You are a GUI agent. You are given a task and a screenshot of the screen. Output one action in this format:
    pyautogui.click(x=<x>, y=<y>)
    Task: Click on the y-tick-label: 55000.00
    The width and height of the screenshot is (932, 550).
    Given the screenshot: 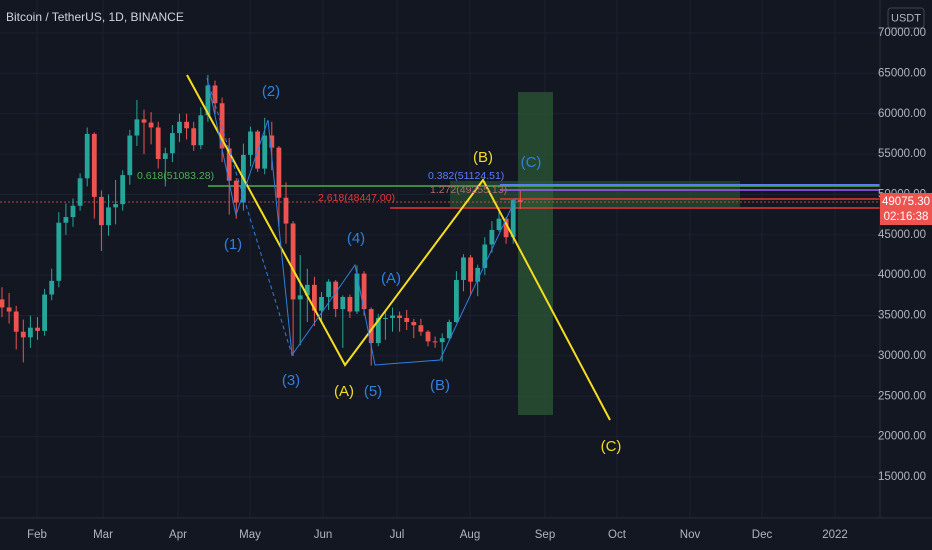 What is the action you would take?
    pyautogui.click(x=902, y=154)
    